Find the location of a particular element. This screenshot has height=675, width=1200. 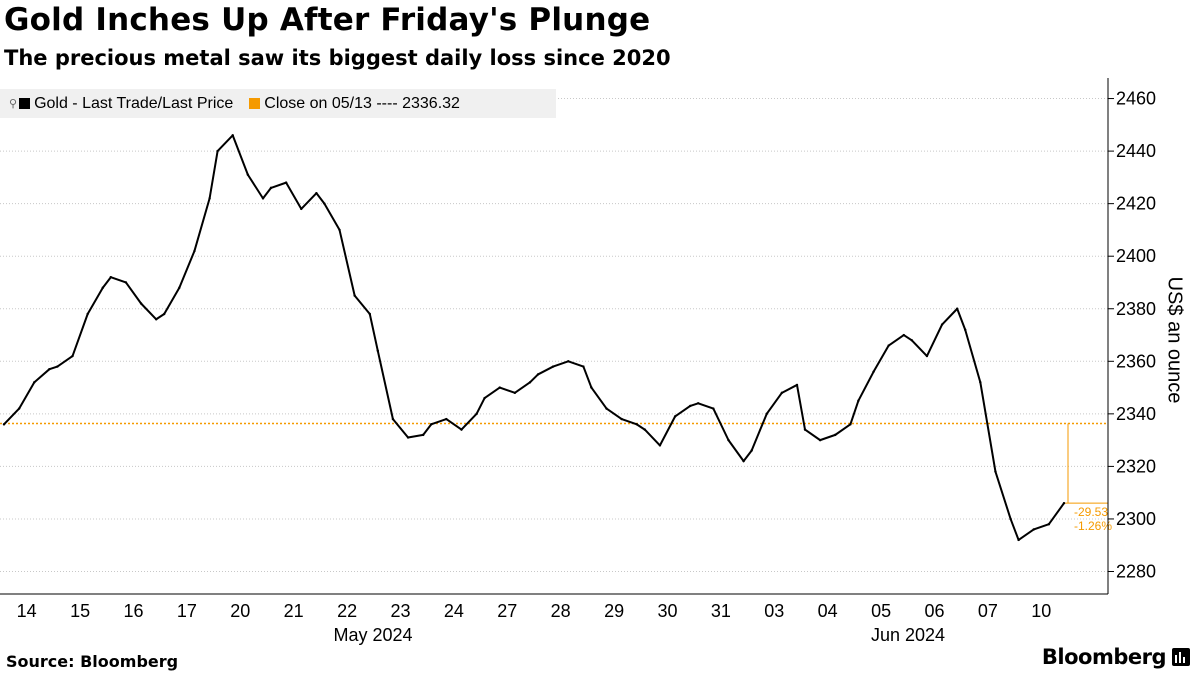

x-tick-label: 22 is located at coordinates (347, 611).